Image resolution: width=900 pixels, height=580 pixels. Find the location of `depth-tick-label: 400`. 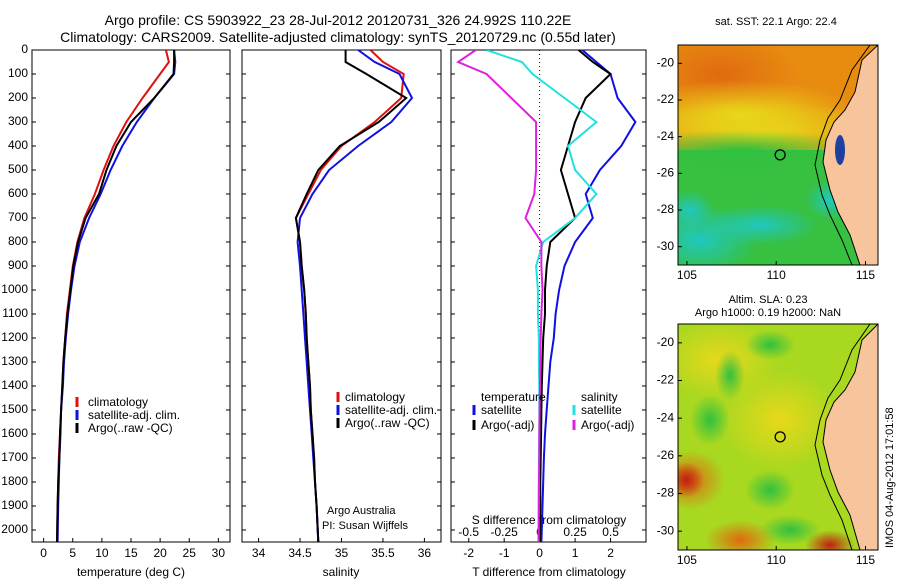

depth-tick-label: 400 is located at coordinates (18, 145).